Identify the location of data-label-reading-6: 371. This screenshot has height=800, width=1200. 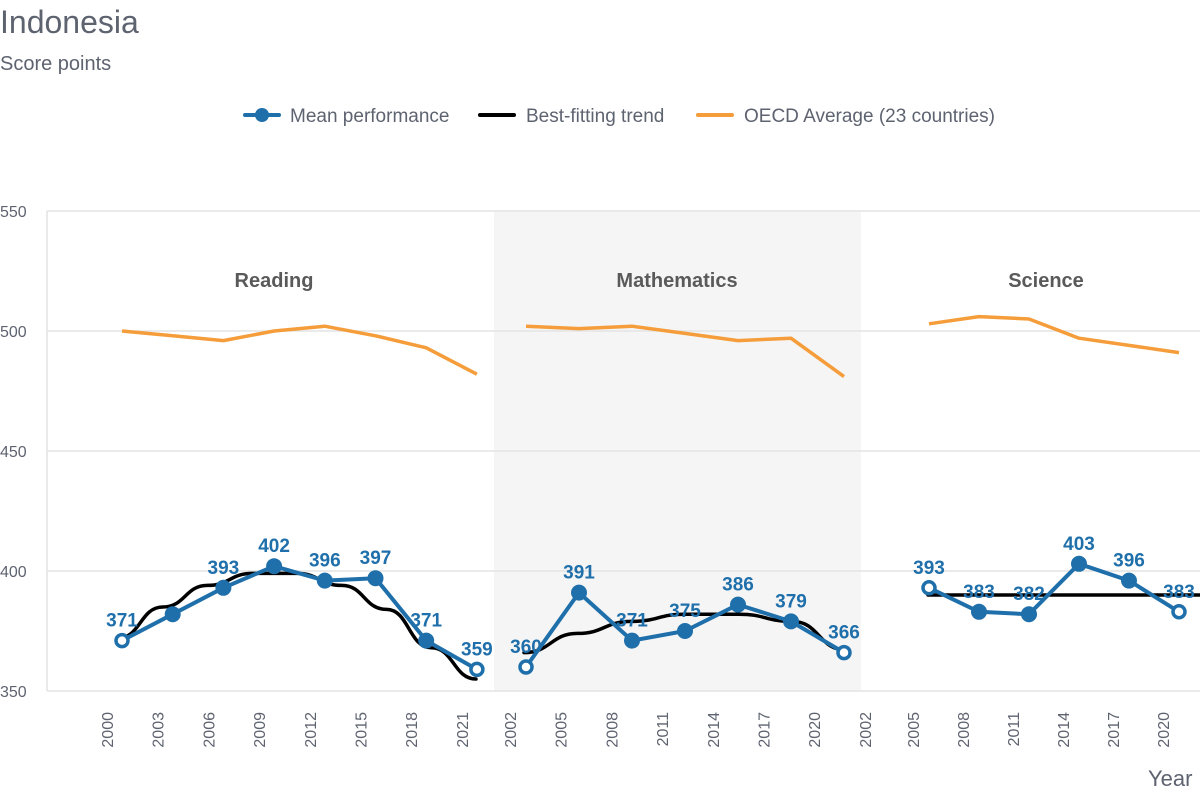
(426, 621).